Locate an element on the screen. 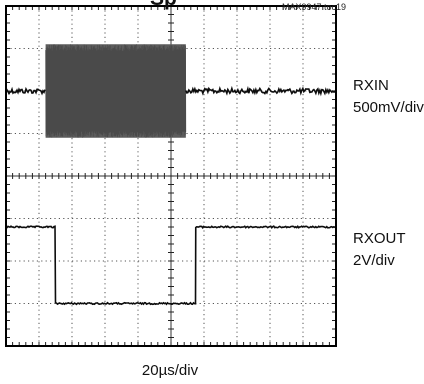 The image size is (424, 384). rxin-channel-label: RXIN is located at coordinates (371, 85).